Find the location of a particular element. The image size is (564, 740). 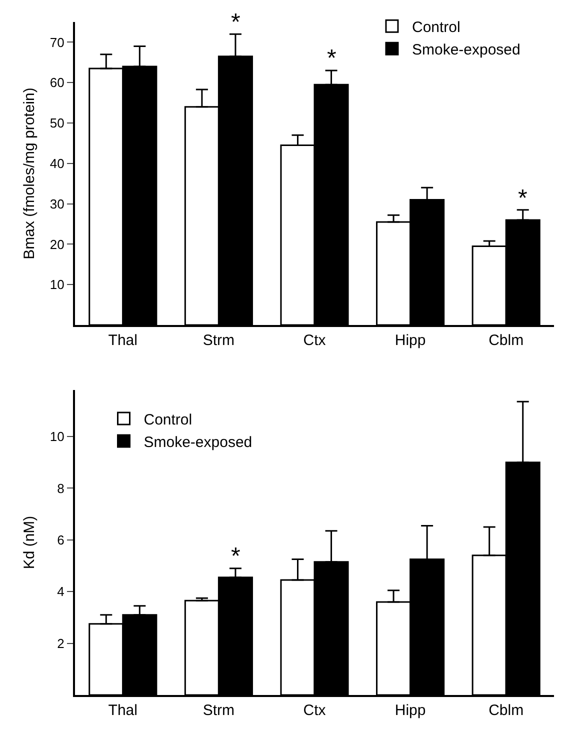

y-tick-label: 20 is located at coordinates (57, 244).